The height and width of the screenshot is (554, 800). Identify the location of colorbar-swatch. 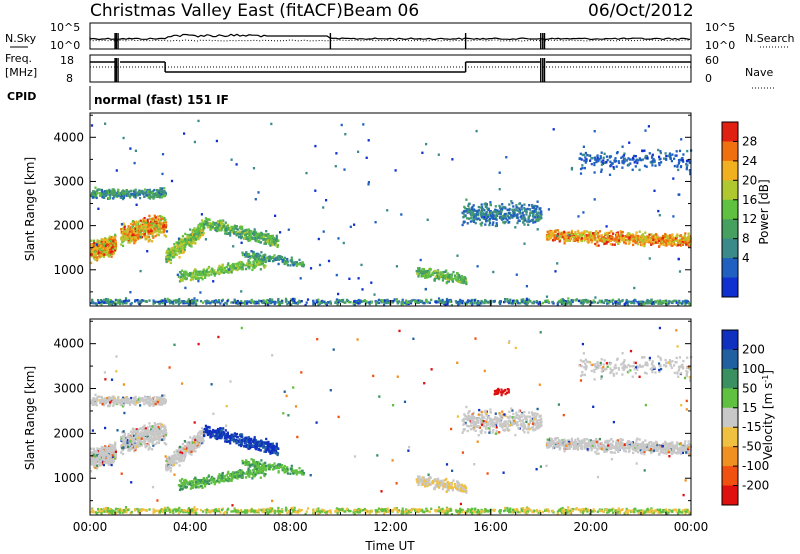
(730, 209).